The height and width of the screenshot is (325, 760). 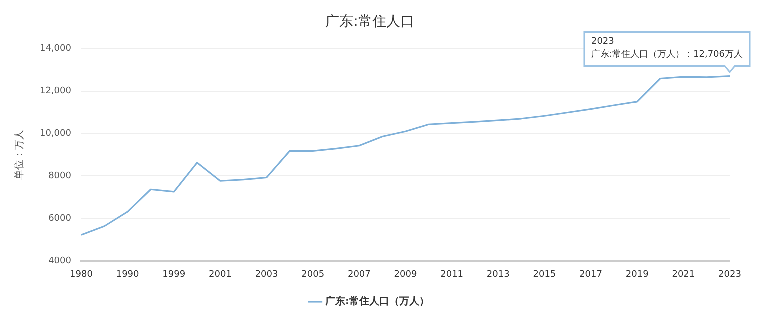 I want to click on legend-label: 广东:常住人口（万人）, so click(x=377, y=302).